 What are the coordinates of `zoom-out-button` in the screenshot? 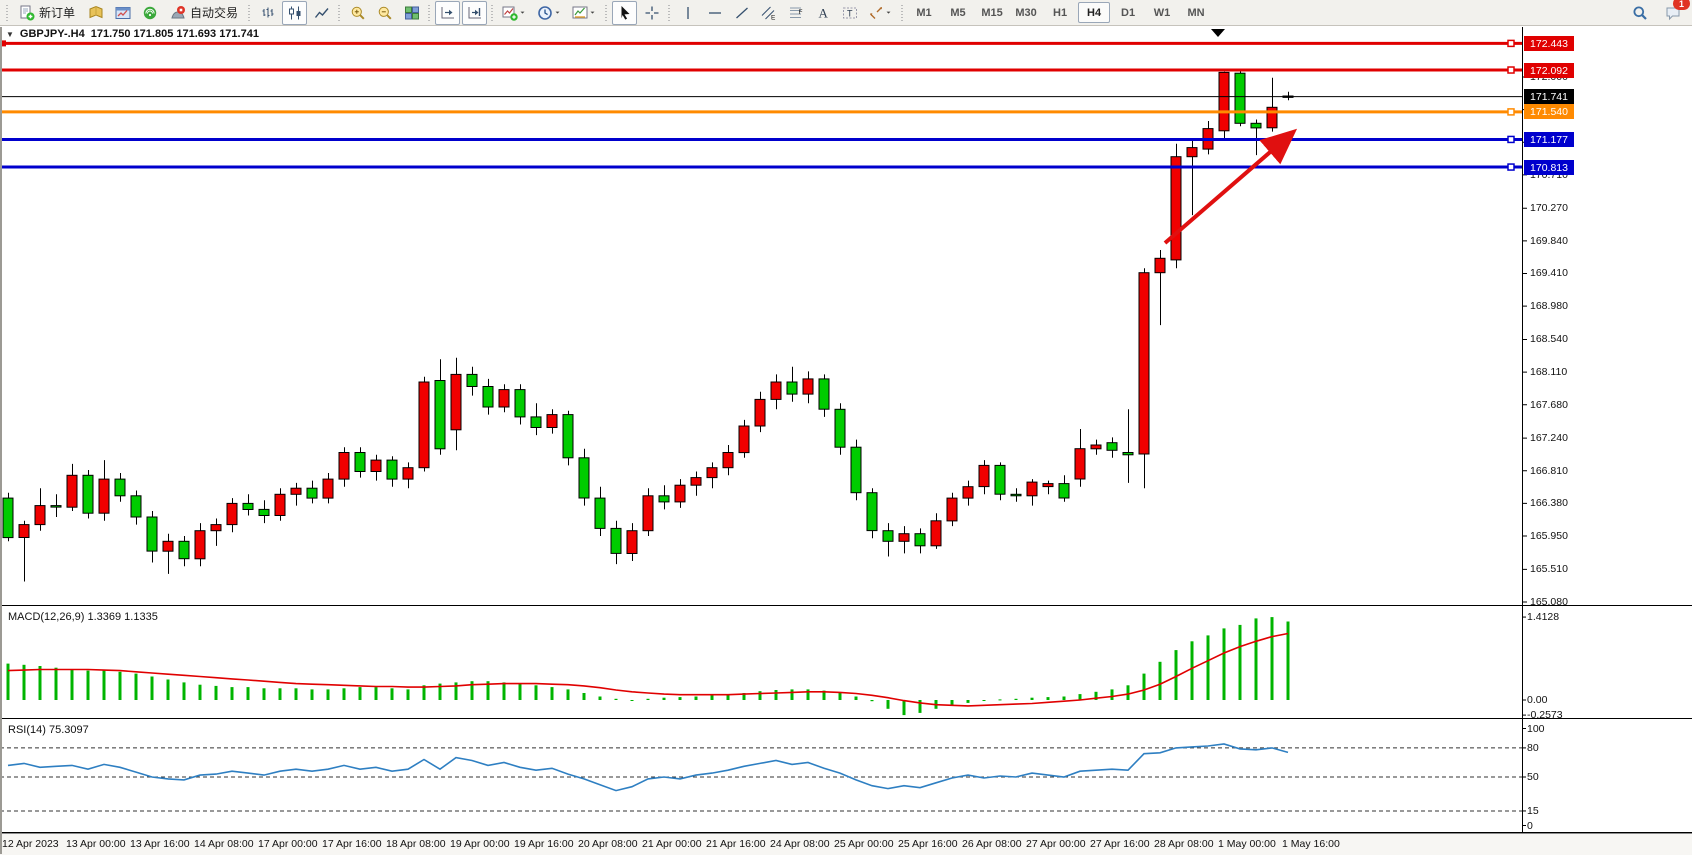 It's located at (384, 13).